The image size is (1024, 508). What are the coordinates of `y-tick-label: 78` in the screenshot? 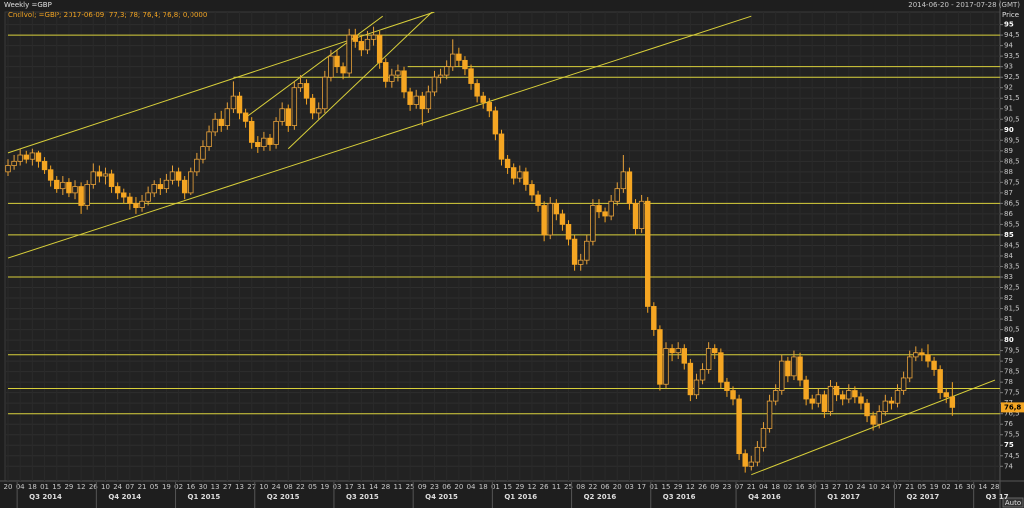 It's located at (1008, 382).